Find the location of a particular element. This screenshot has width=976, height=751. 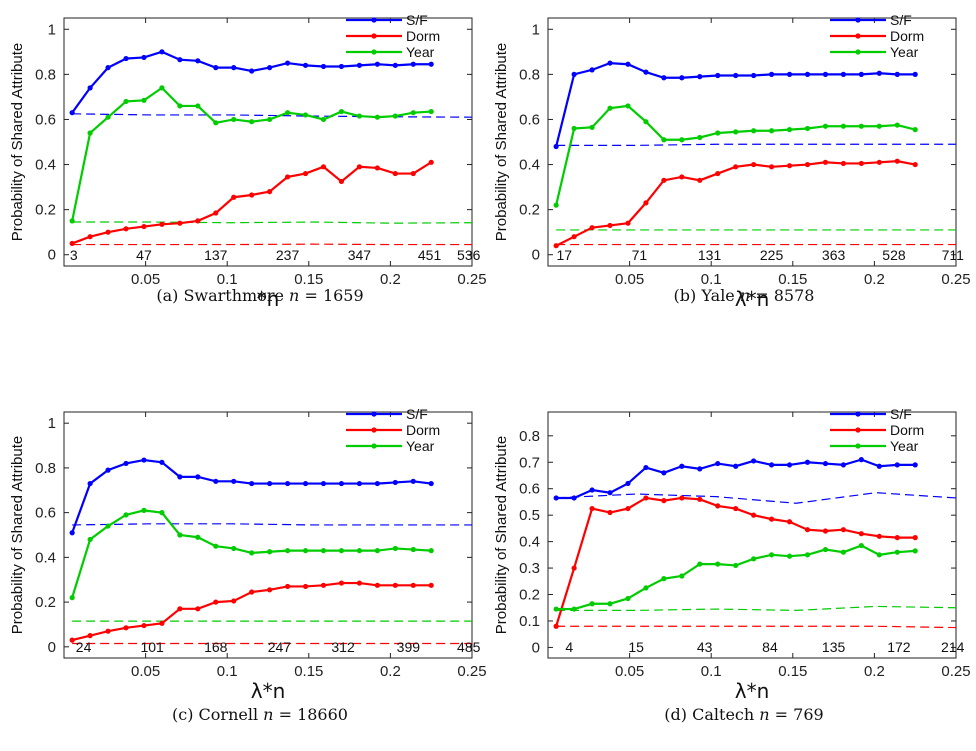

y-tick-label: 0 is located at coordinates (536, 255).